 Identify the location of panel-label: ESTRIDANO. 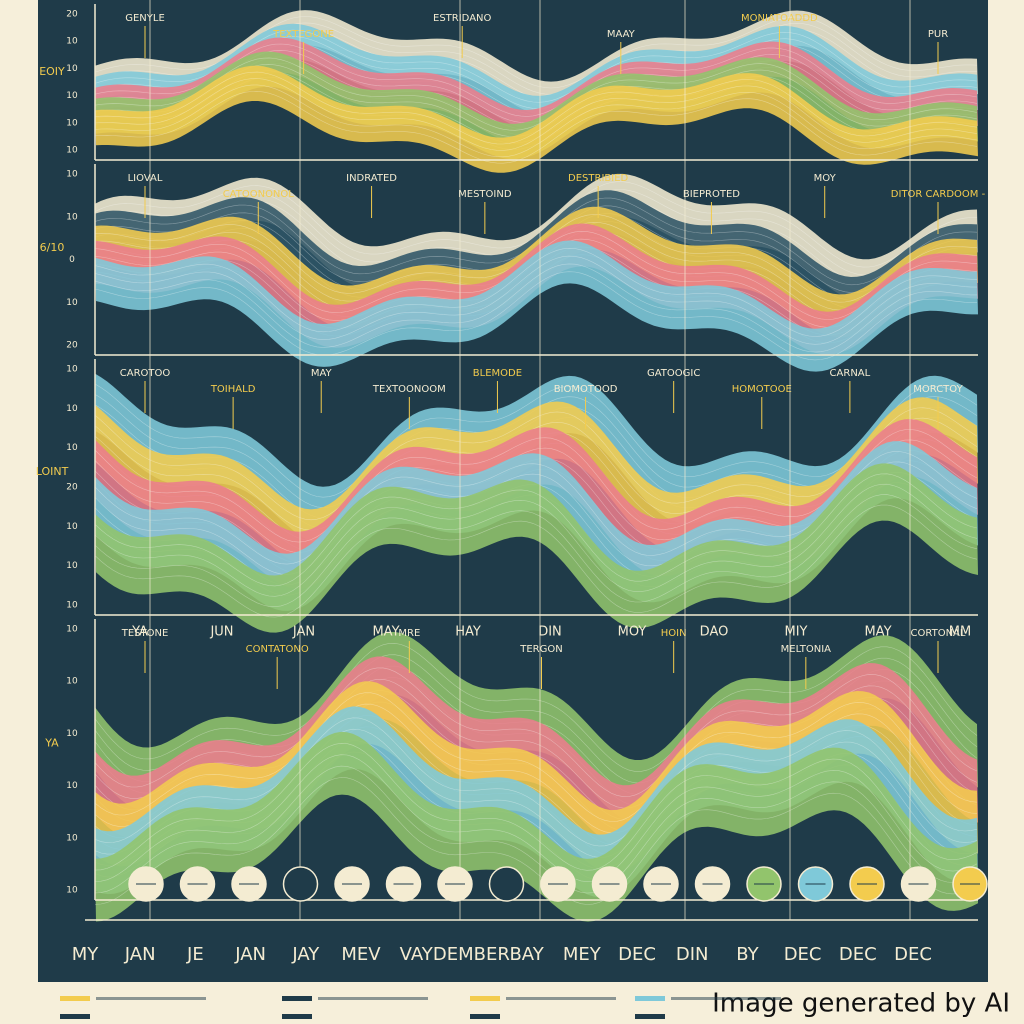
(462, 18).